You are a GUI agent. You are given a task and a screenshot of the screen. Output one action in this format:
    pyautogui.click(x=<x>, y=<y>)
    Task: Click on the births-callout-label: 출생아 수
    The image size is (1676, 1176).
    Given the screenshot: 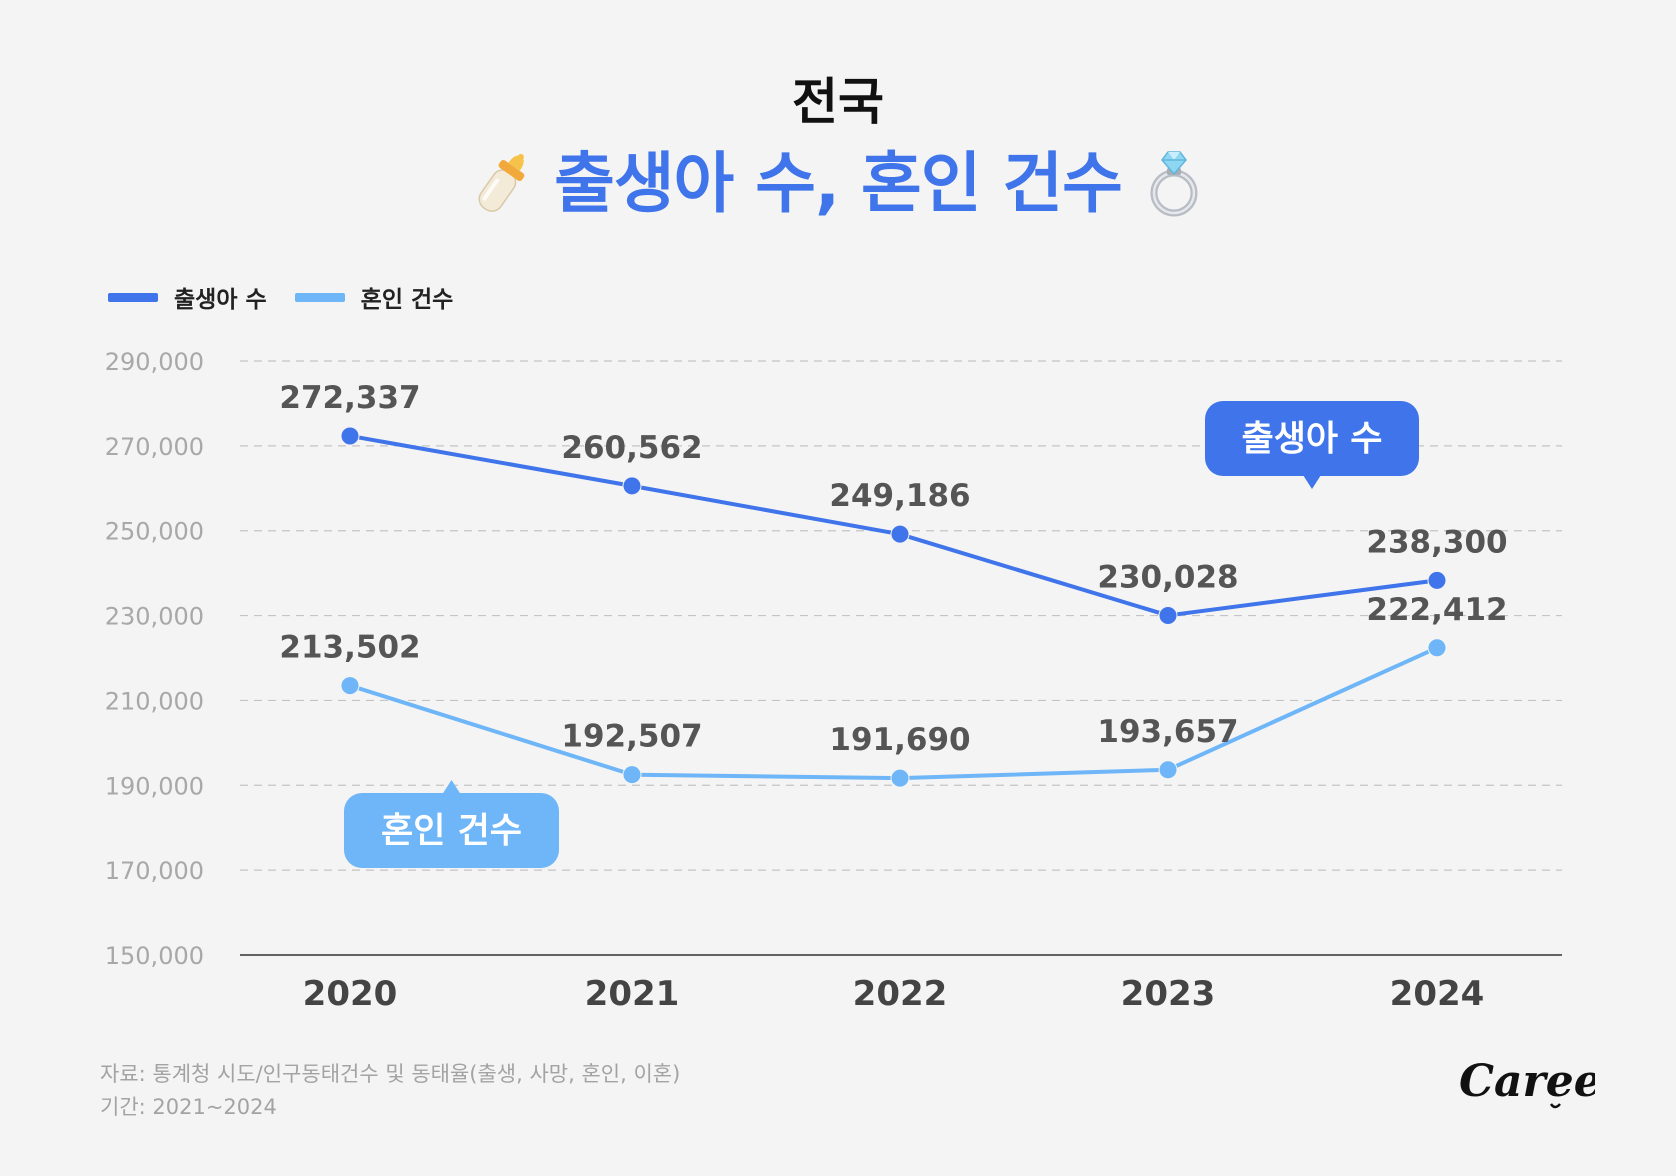 What is the action you would take?
    pyautogui.click(x=1312, y=440)
    